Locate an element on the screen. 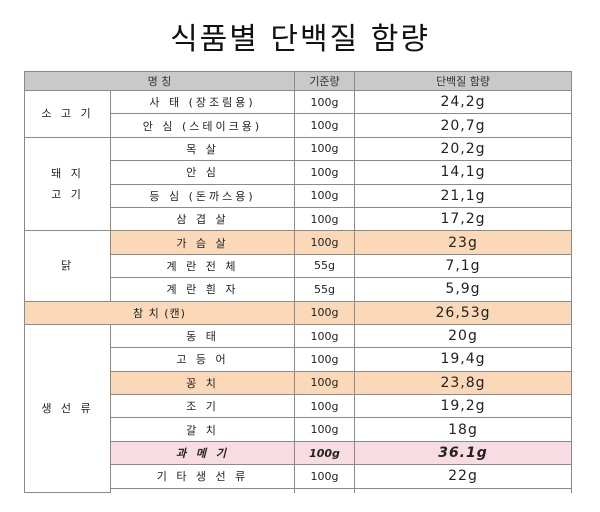 The width and height of the screenshot is (600, 512). table-row: 기 타 생 선 류 100g 22g is located at coordinates (298, 476).